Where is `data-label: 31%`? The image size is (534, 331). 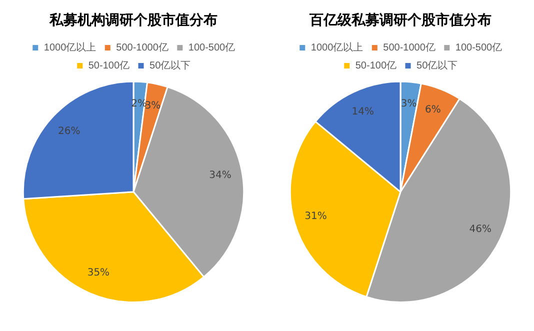 data-label: 31% is located at coordinates (315, 216).